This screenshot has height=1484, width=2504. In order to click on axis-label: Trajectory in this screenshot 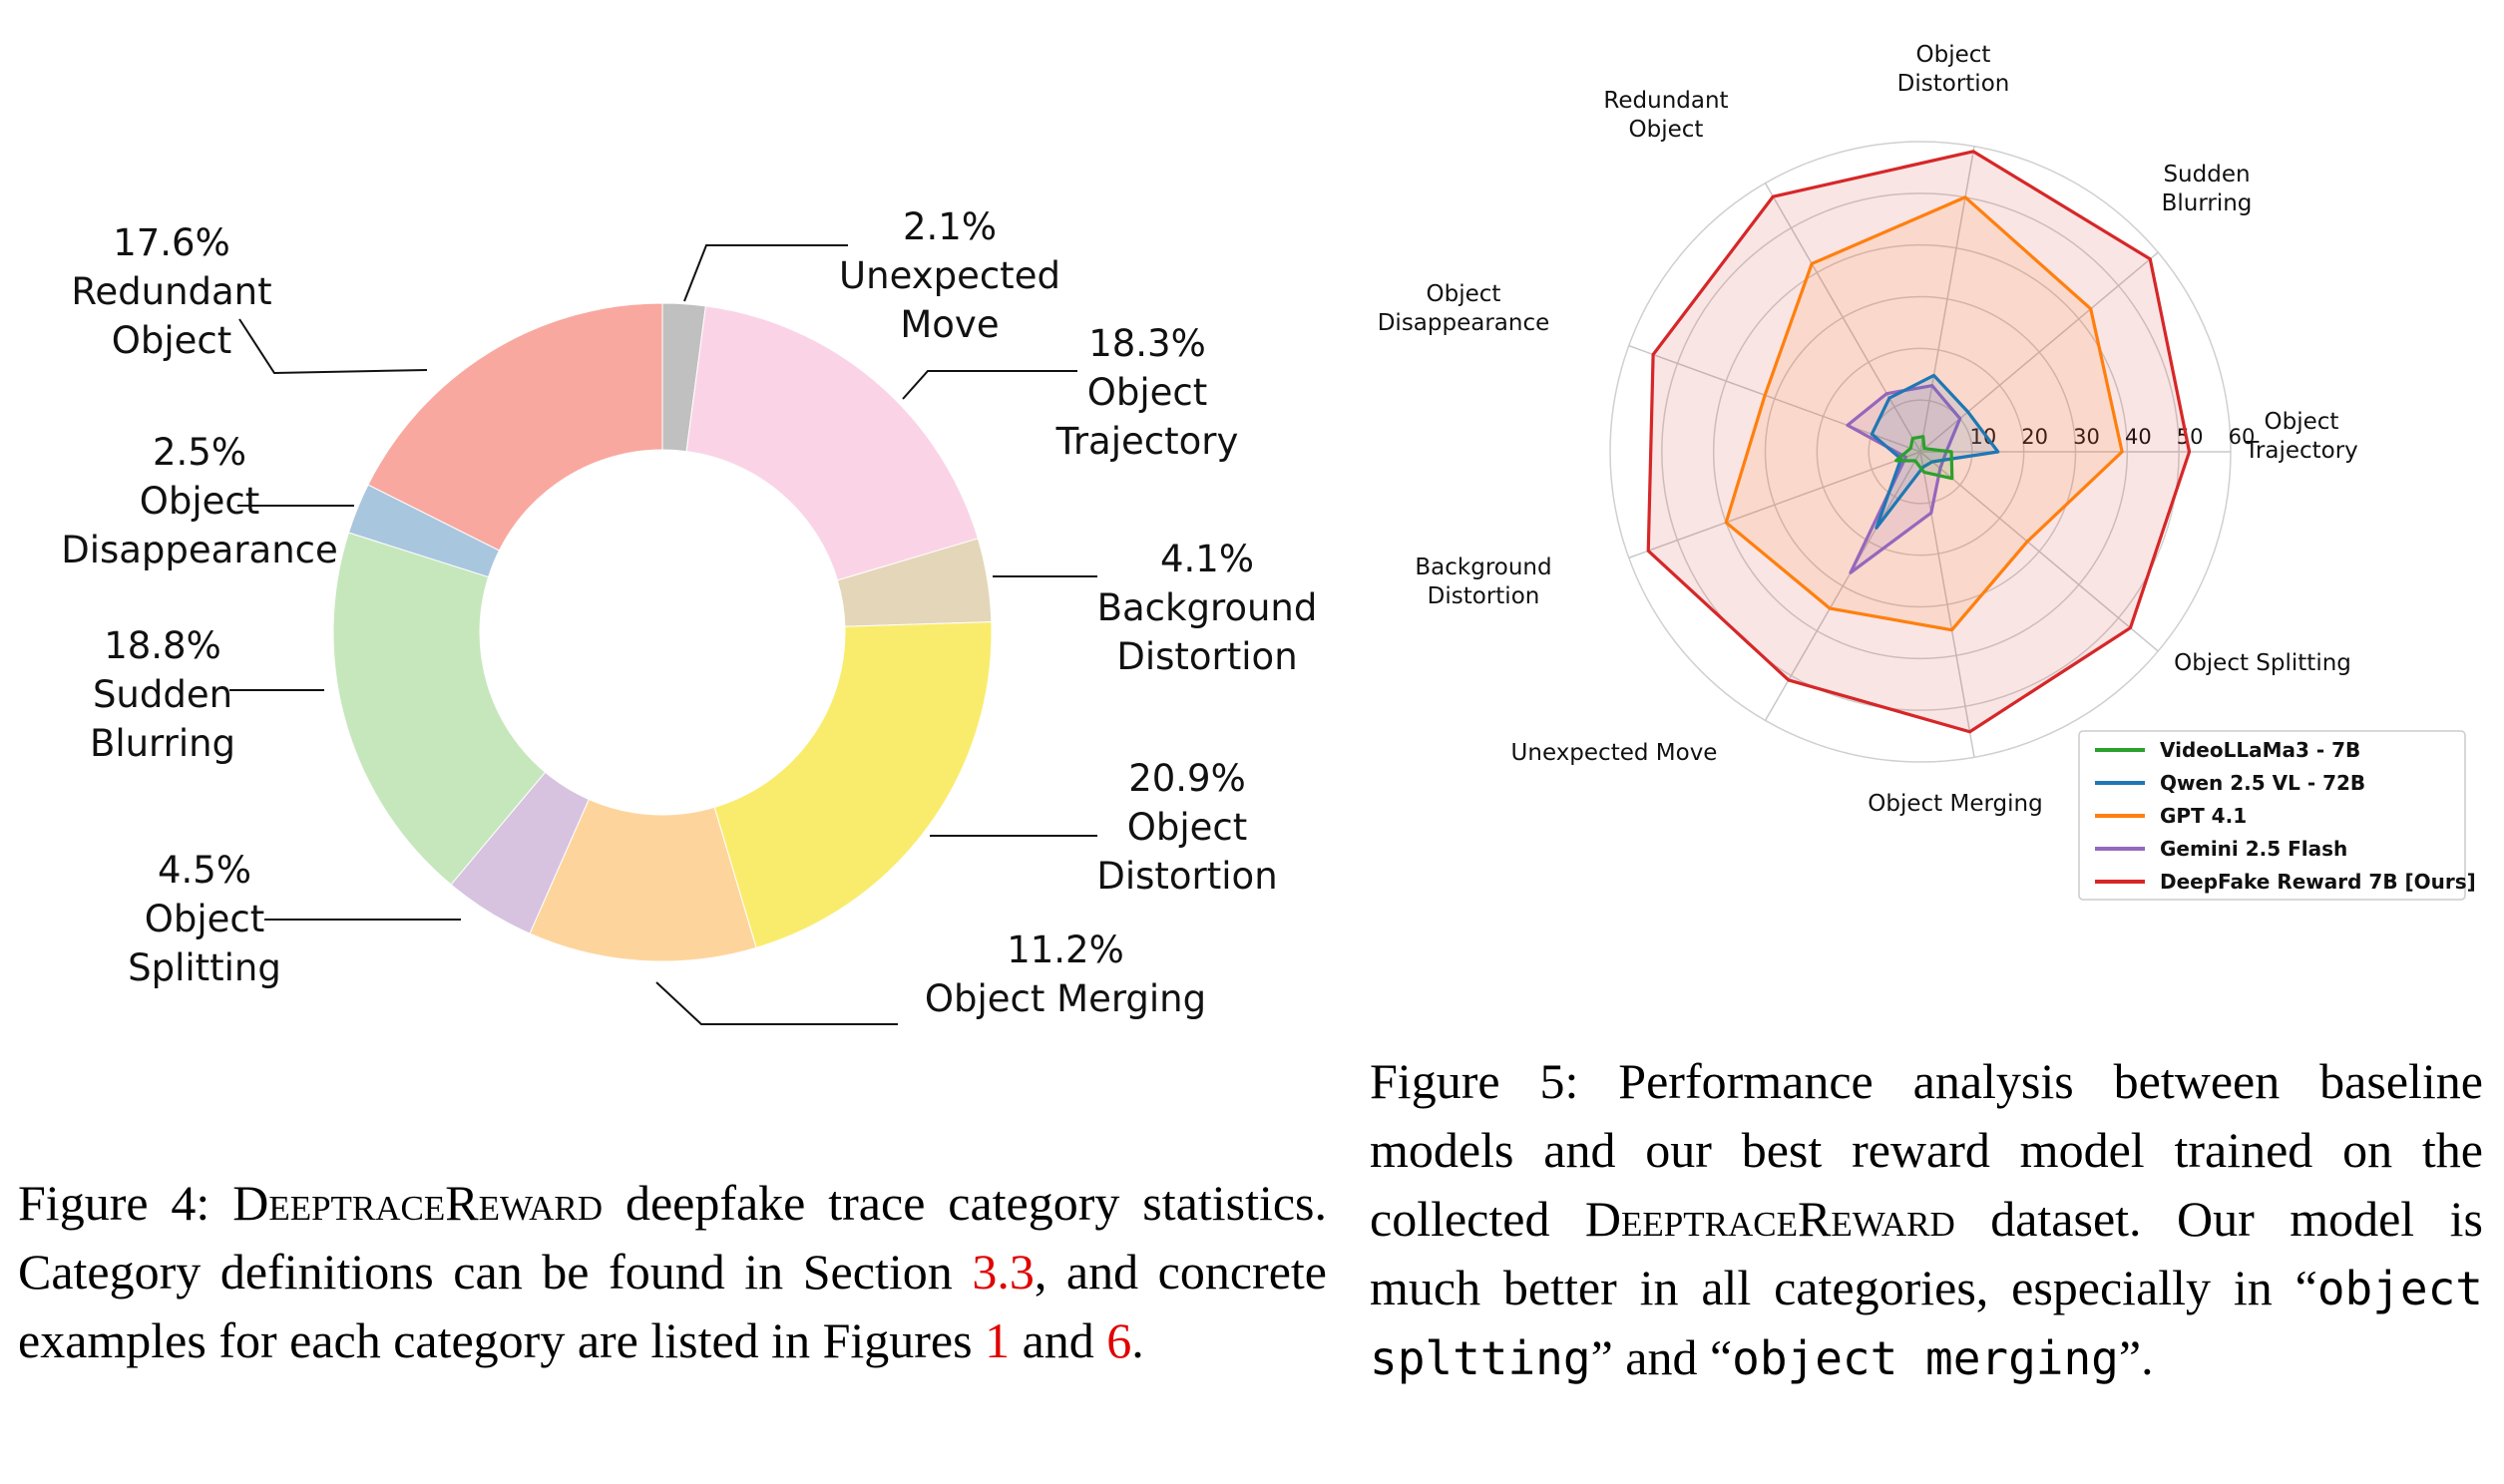, I will do `click(2301, 451)`.